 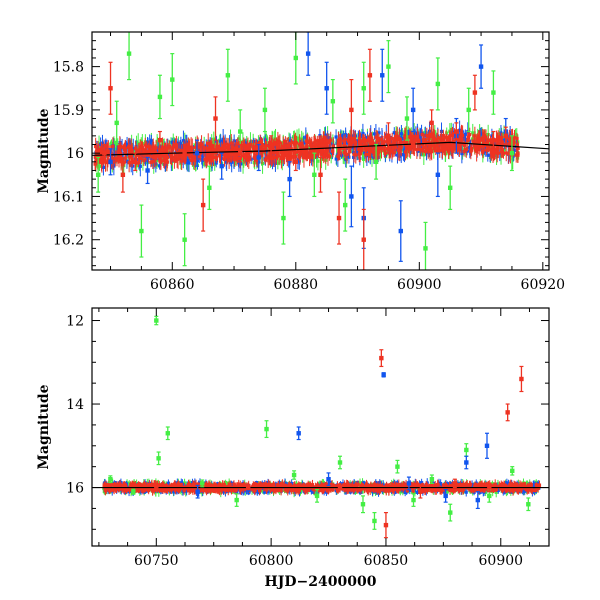 What do you see at coordinates (68, 197) in the screenshot?
I see `y-tick-label: 16.1` at bounding box center [68, 197].